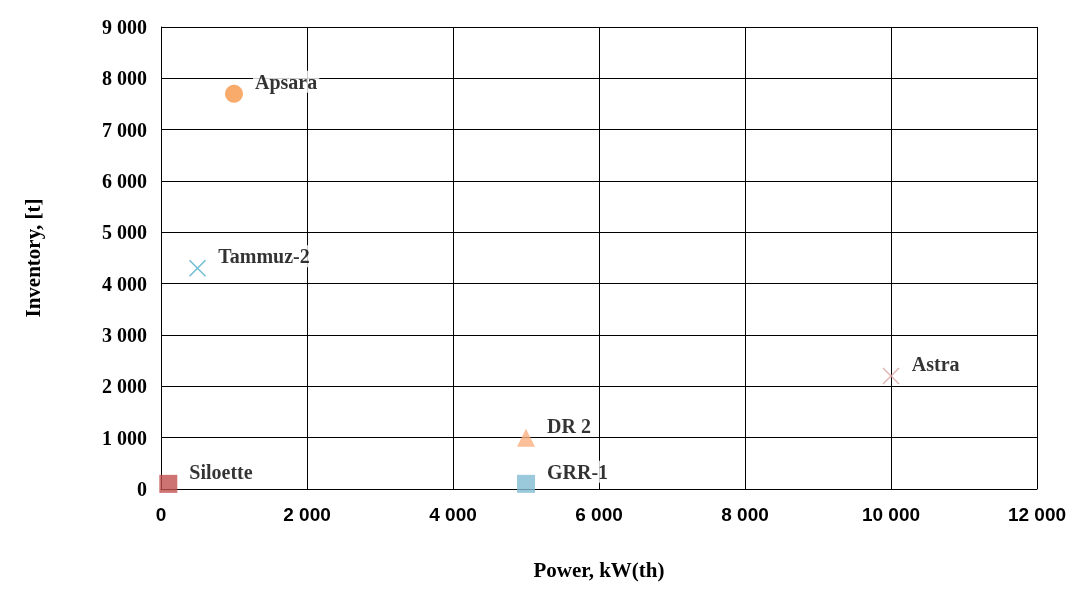 This screenshot has width=1088, height=615. Describe the element at coordinates (124, 27) in the screenshot. I see `y-tick-label: 9 000` at that location.